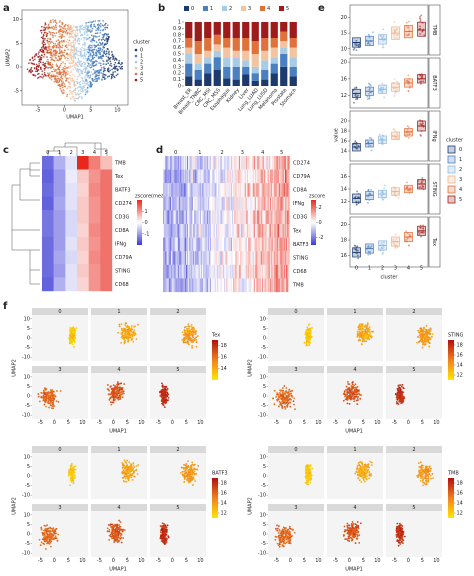 Image resolution: width=474 pixels, height=576 pixels. I want to click on facet-label: 0, so click(59, 312).